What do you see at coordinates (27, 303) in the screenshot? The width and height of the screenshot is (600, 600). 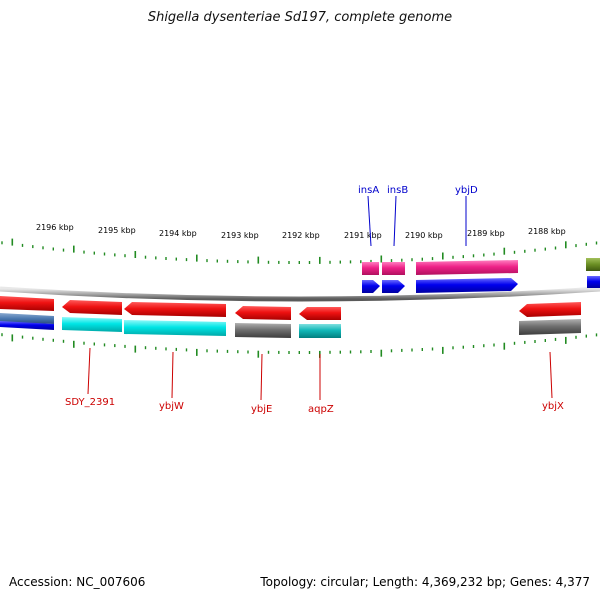 I see `gene-arrow-sdy2391-cds` at bounding box center [27, 303].